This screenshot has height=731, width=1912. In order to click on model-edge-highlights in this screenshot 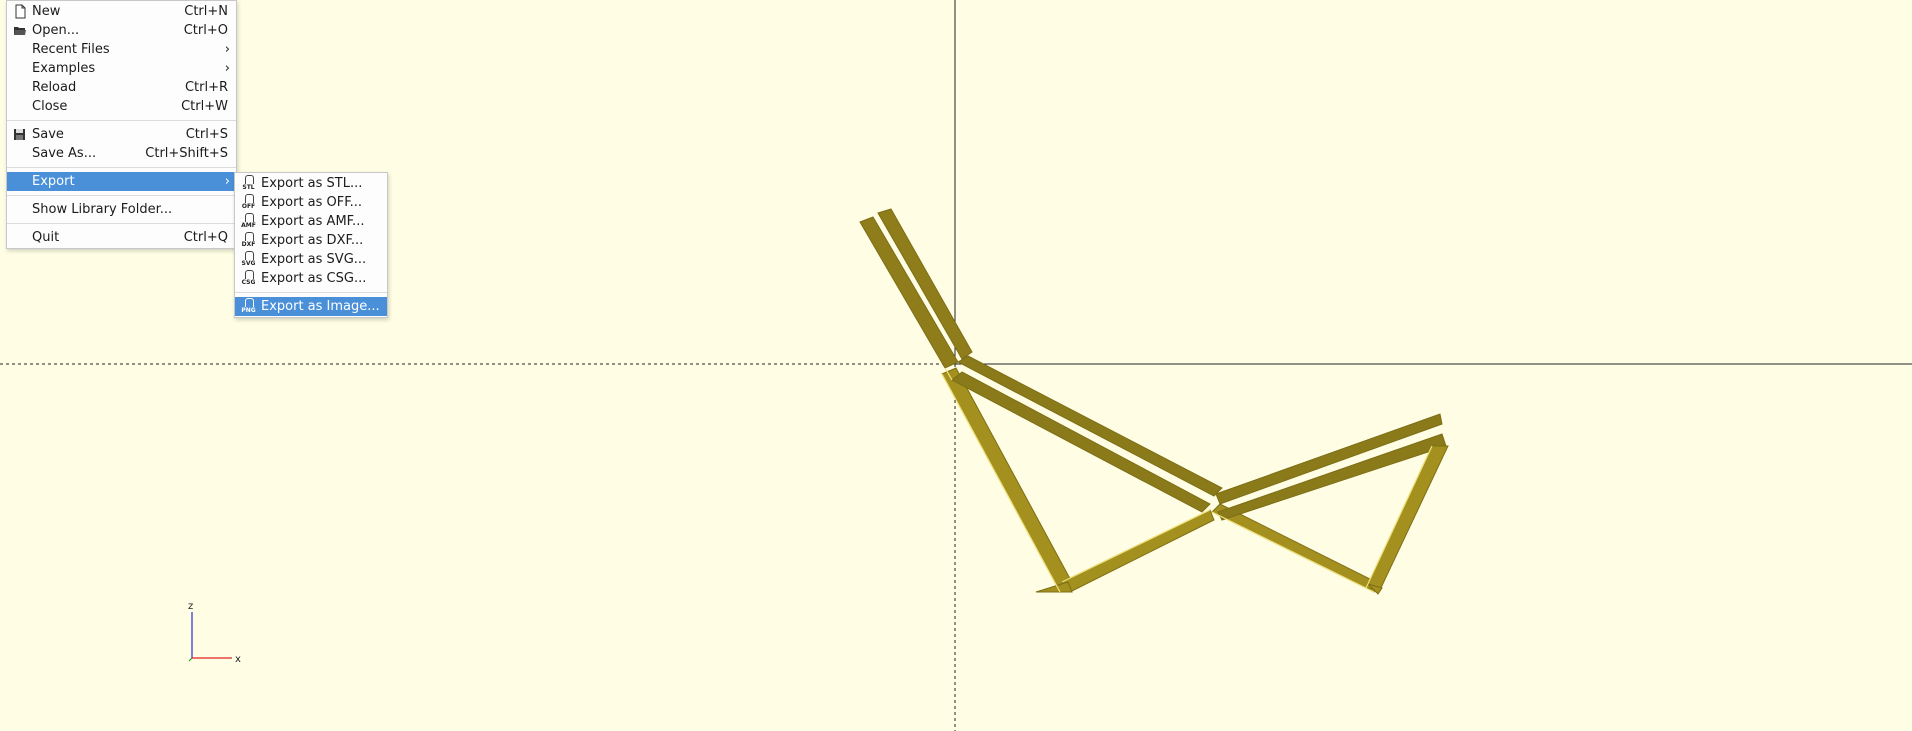, I will do `click(1187, 480)`.